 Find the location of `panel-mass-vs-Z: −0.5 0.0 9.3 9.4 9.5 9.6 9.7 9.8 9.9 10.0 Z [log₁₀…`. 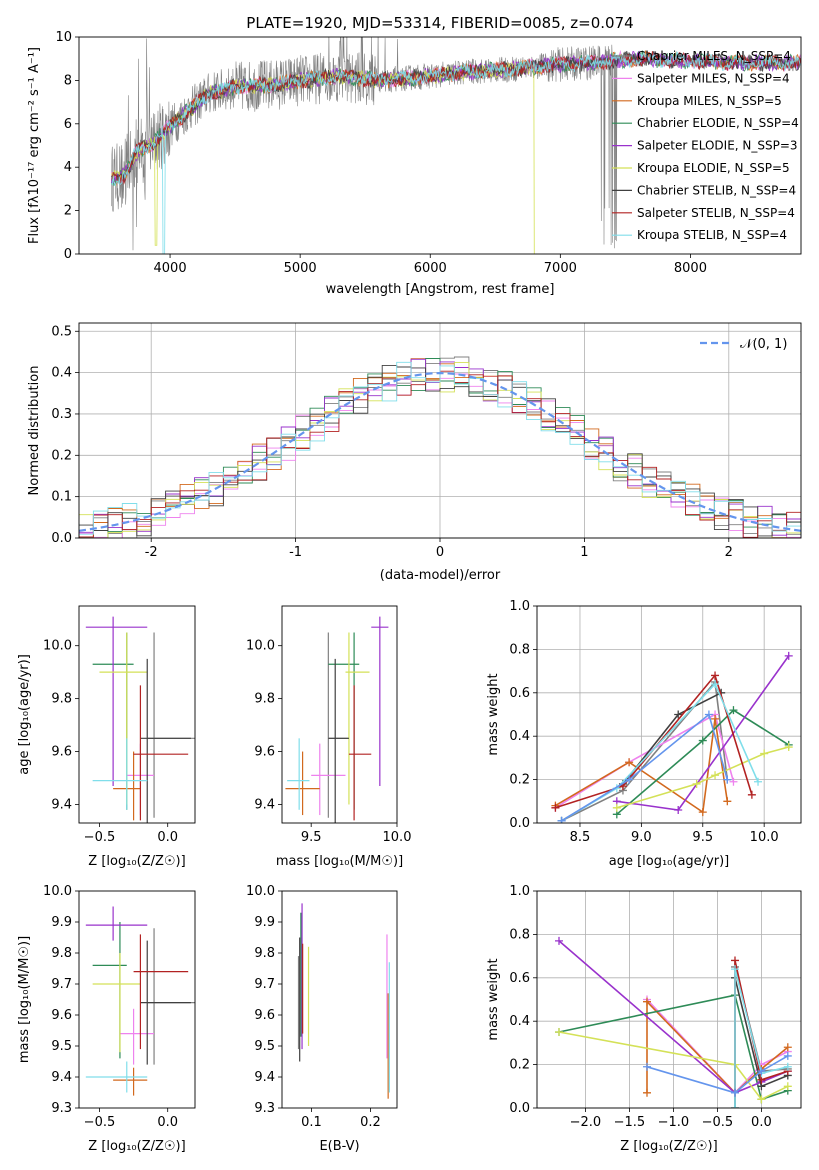

panel-mass-vs-Z: −0.5 0.0 9.3 9.4 9.5 9.6 9.7 9.8 9.9 10.0 Z [log₁₀… is located at coordinates (106, 1019).